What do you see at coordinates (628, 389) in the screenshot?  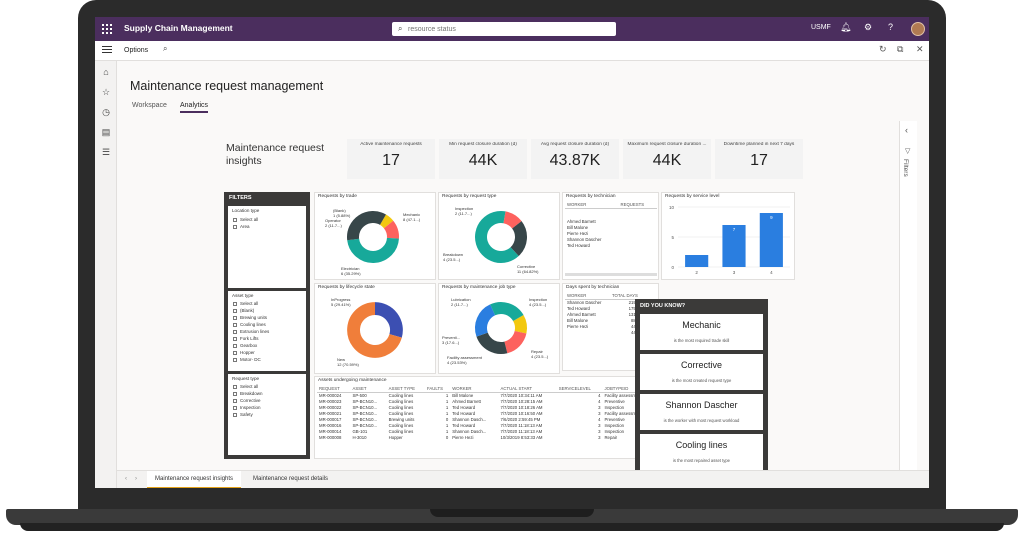 I see `column-header: JOBTYPEID` at bounding box center [628, 389].